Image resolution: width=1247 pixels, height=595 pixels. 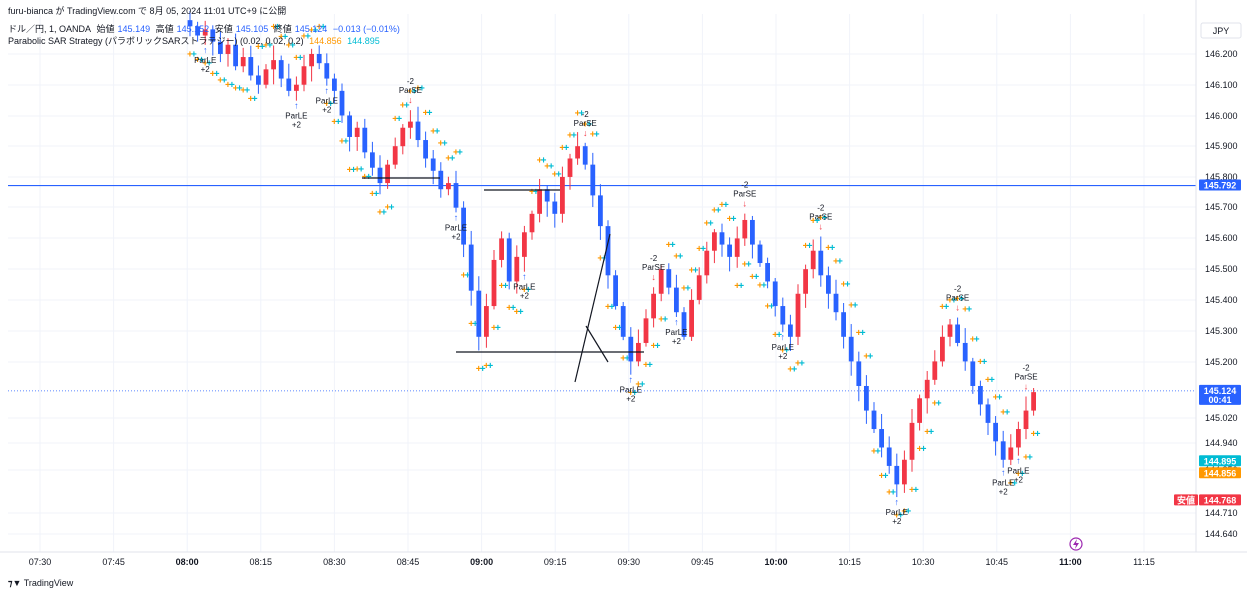 I want to click on y-tick-label: 145.700, so click(x=1221, y=207).